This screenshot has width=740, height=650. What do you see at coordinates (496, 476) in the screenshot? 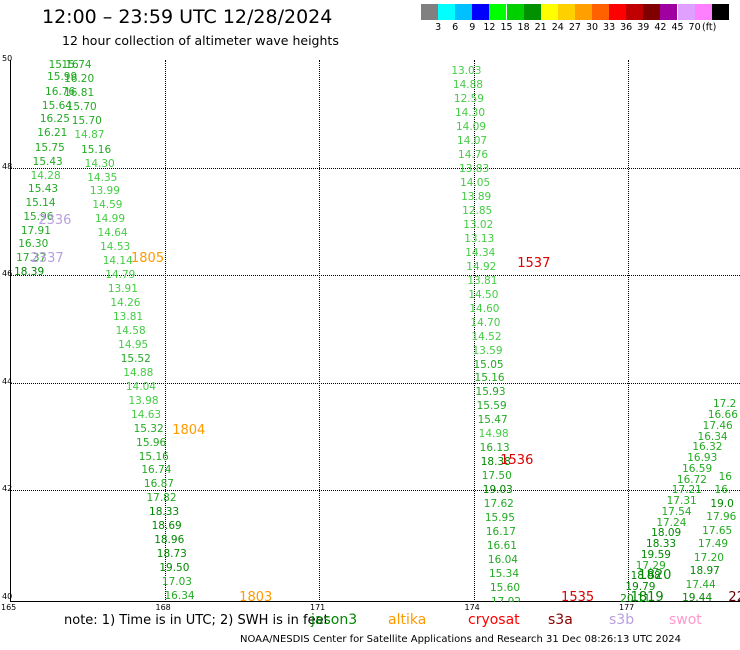
I see `wave-height-value: 17.50` at bounding box center [496, 476].